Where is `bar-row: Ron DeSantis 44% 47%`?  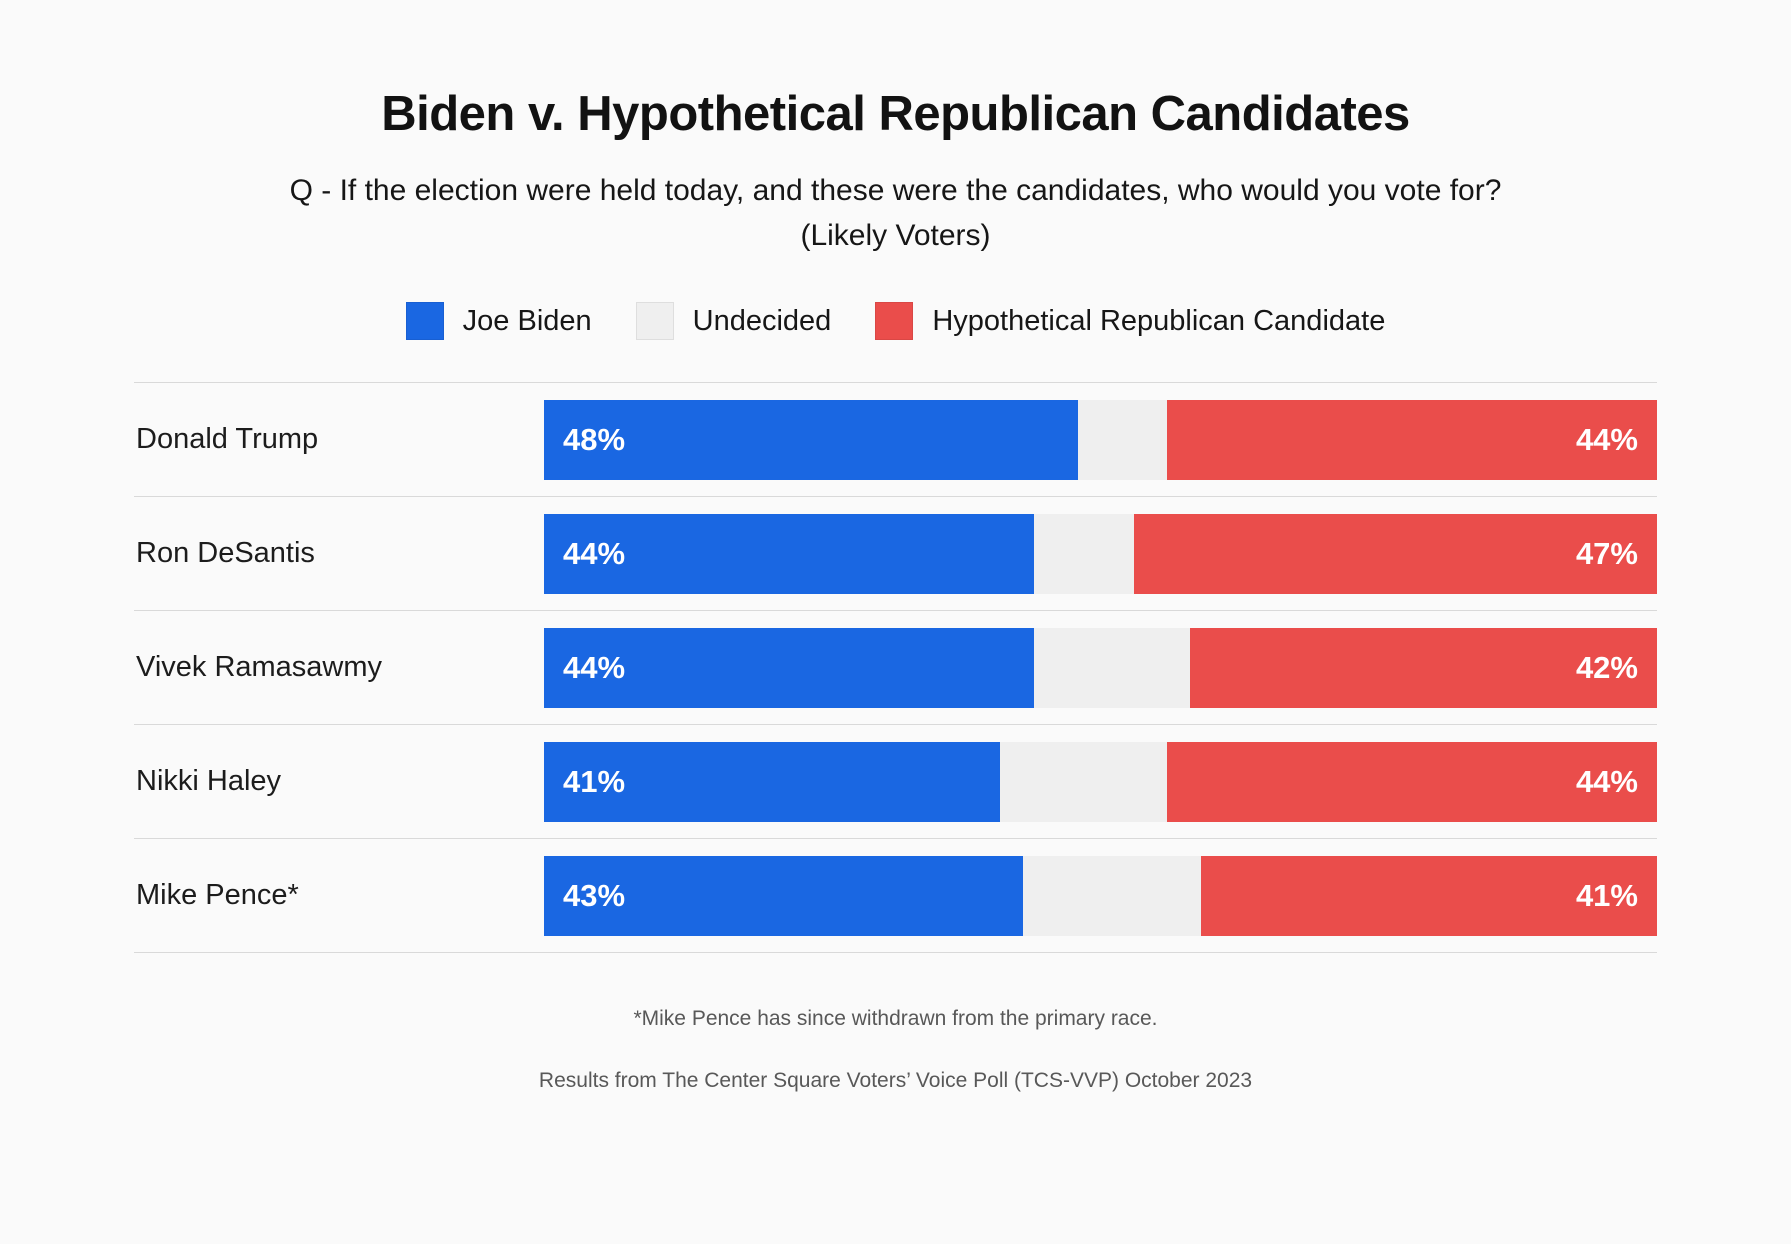
bar-row: Ron DeSantis 44% 47% is located at coordinates (895, 553).